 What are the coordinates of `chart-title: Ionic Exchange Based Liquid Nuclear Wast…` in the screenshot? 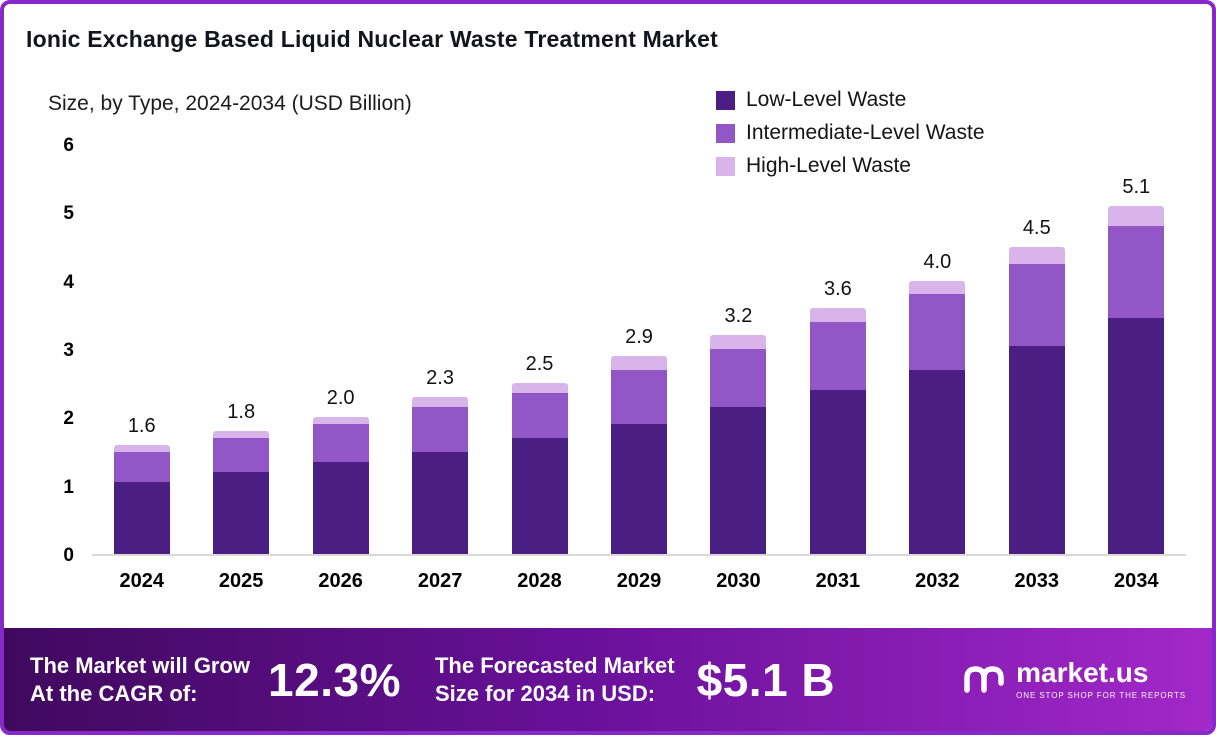 It's located at (372, 39).